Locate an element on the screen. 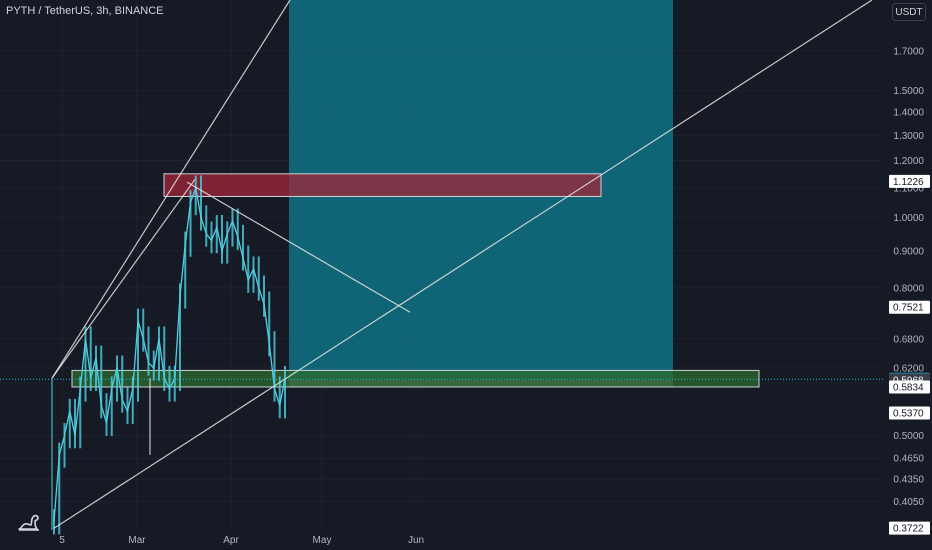  price-label: 0.5370 is located at coordinates (908, 414).